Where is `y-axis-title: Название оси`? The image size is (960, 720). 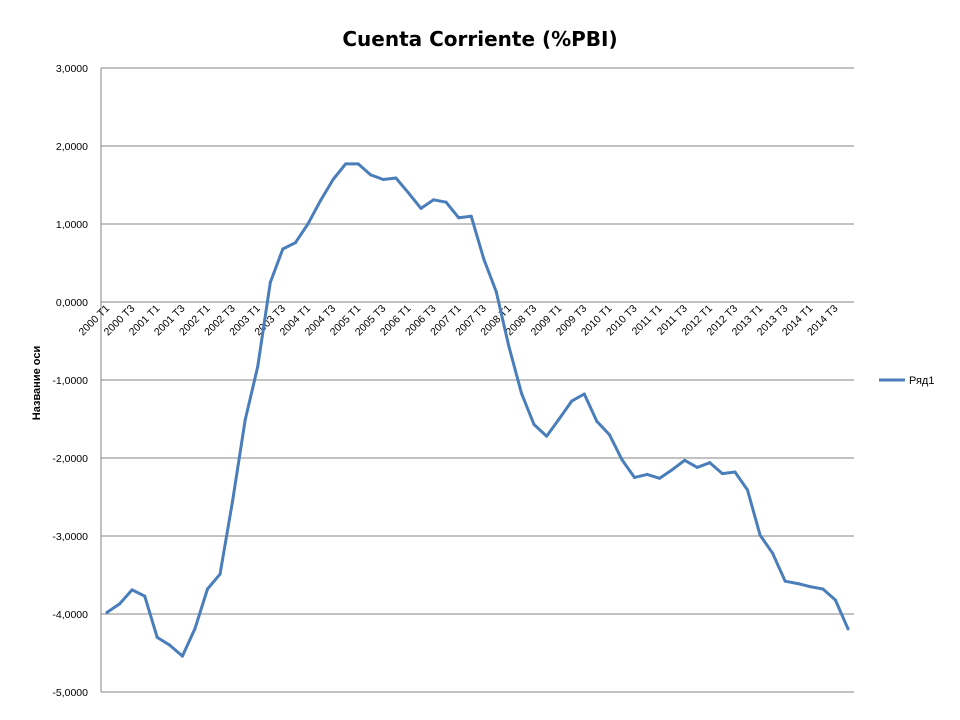
y-axis-title: Название оси is located at coordinates (37, 383).